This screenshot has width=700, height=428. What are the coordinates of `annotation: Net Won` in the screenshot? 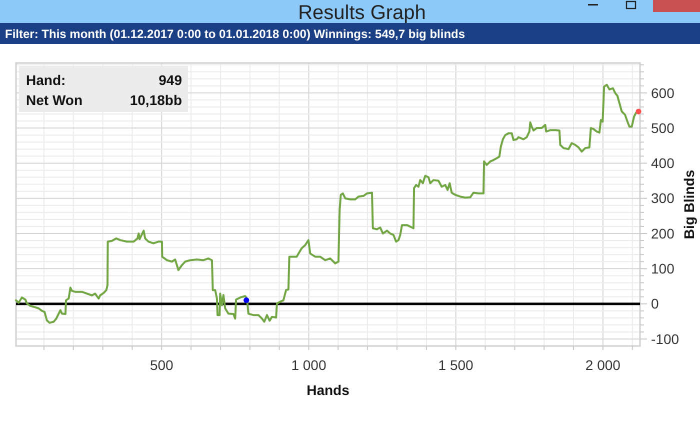 It's located at (54, 100).